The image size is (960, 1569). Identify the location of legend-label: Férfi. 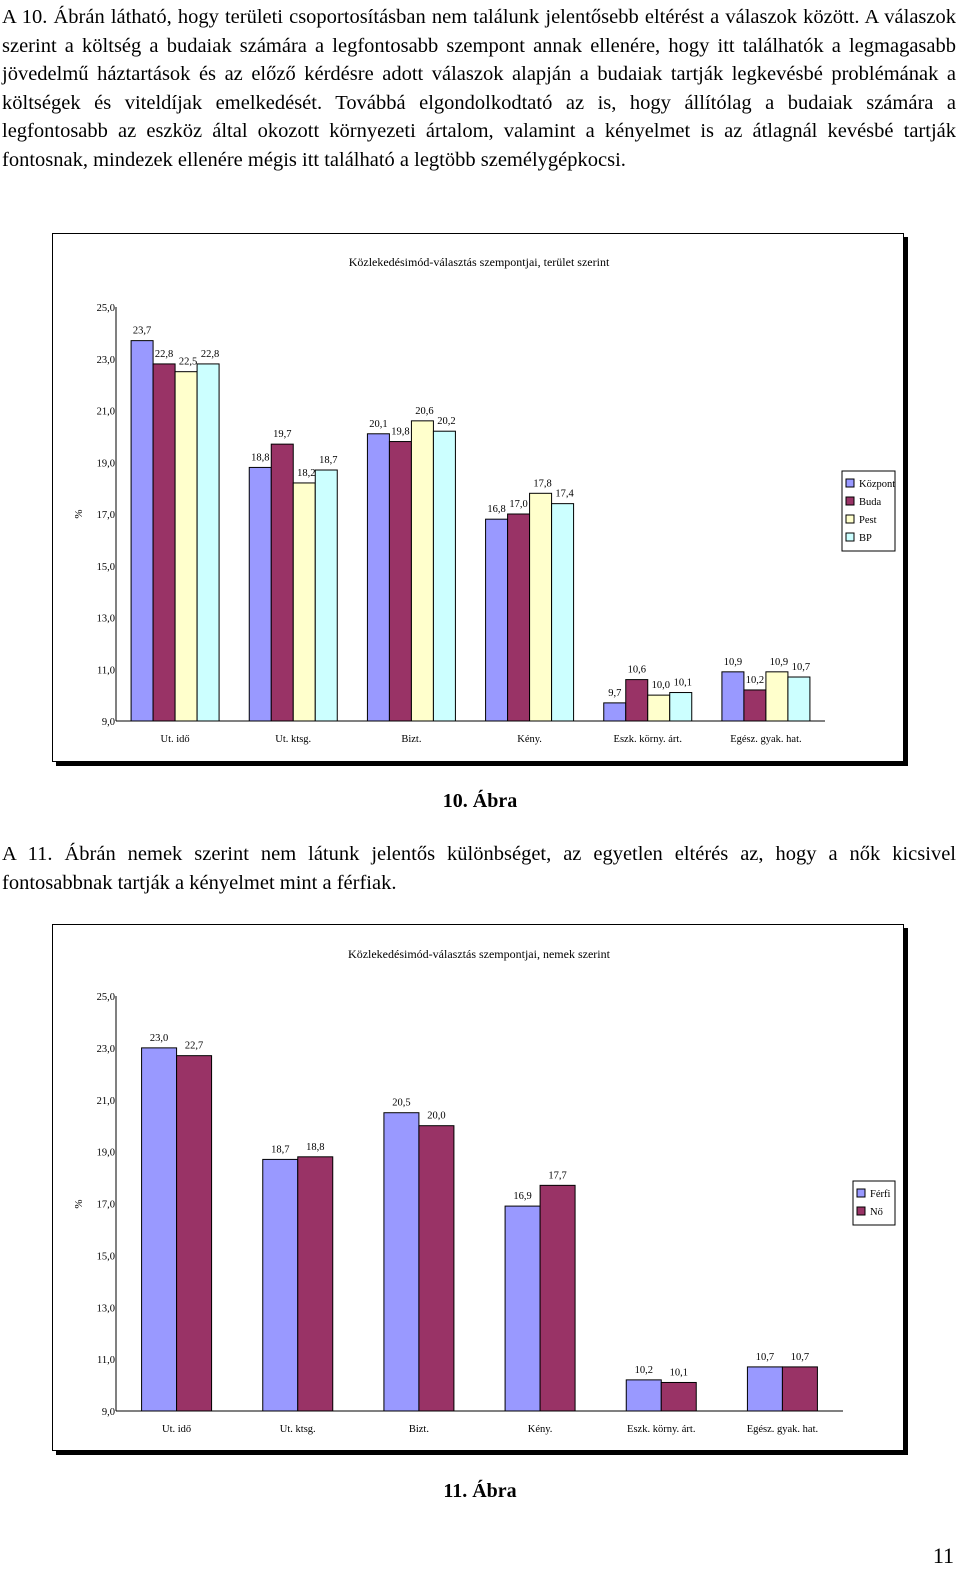
(880, 1194).